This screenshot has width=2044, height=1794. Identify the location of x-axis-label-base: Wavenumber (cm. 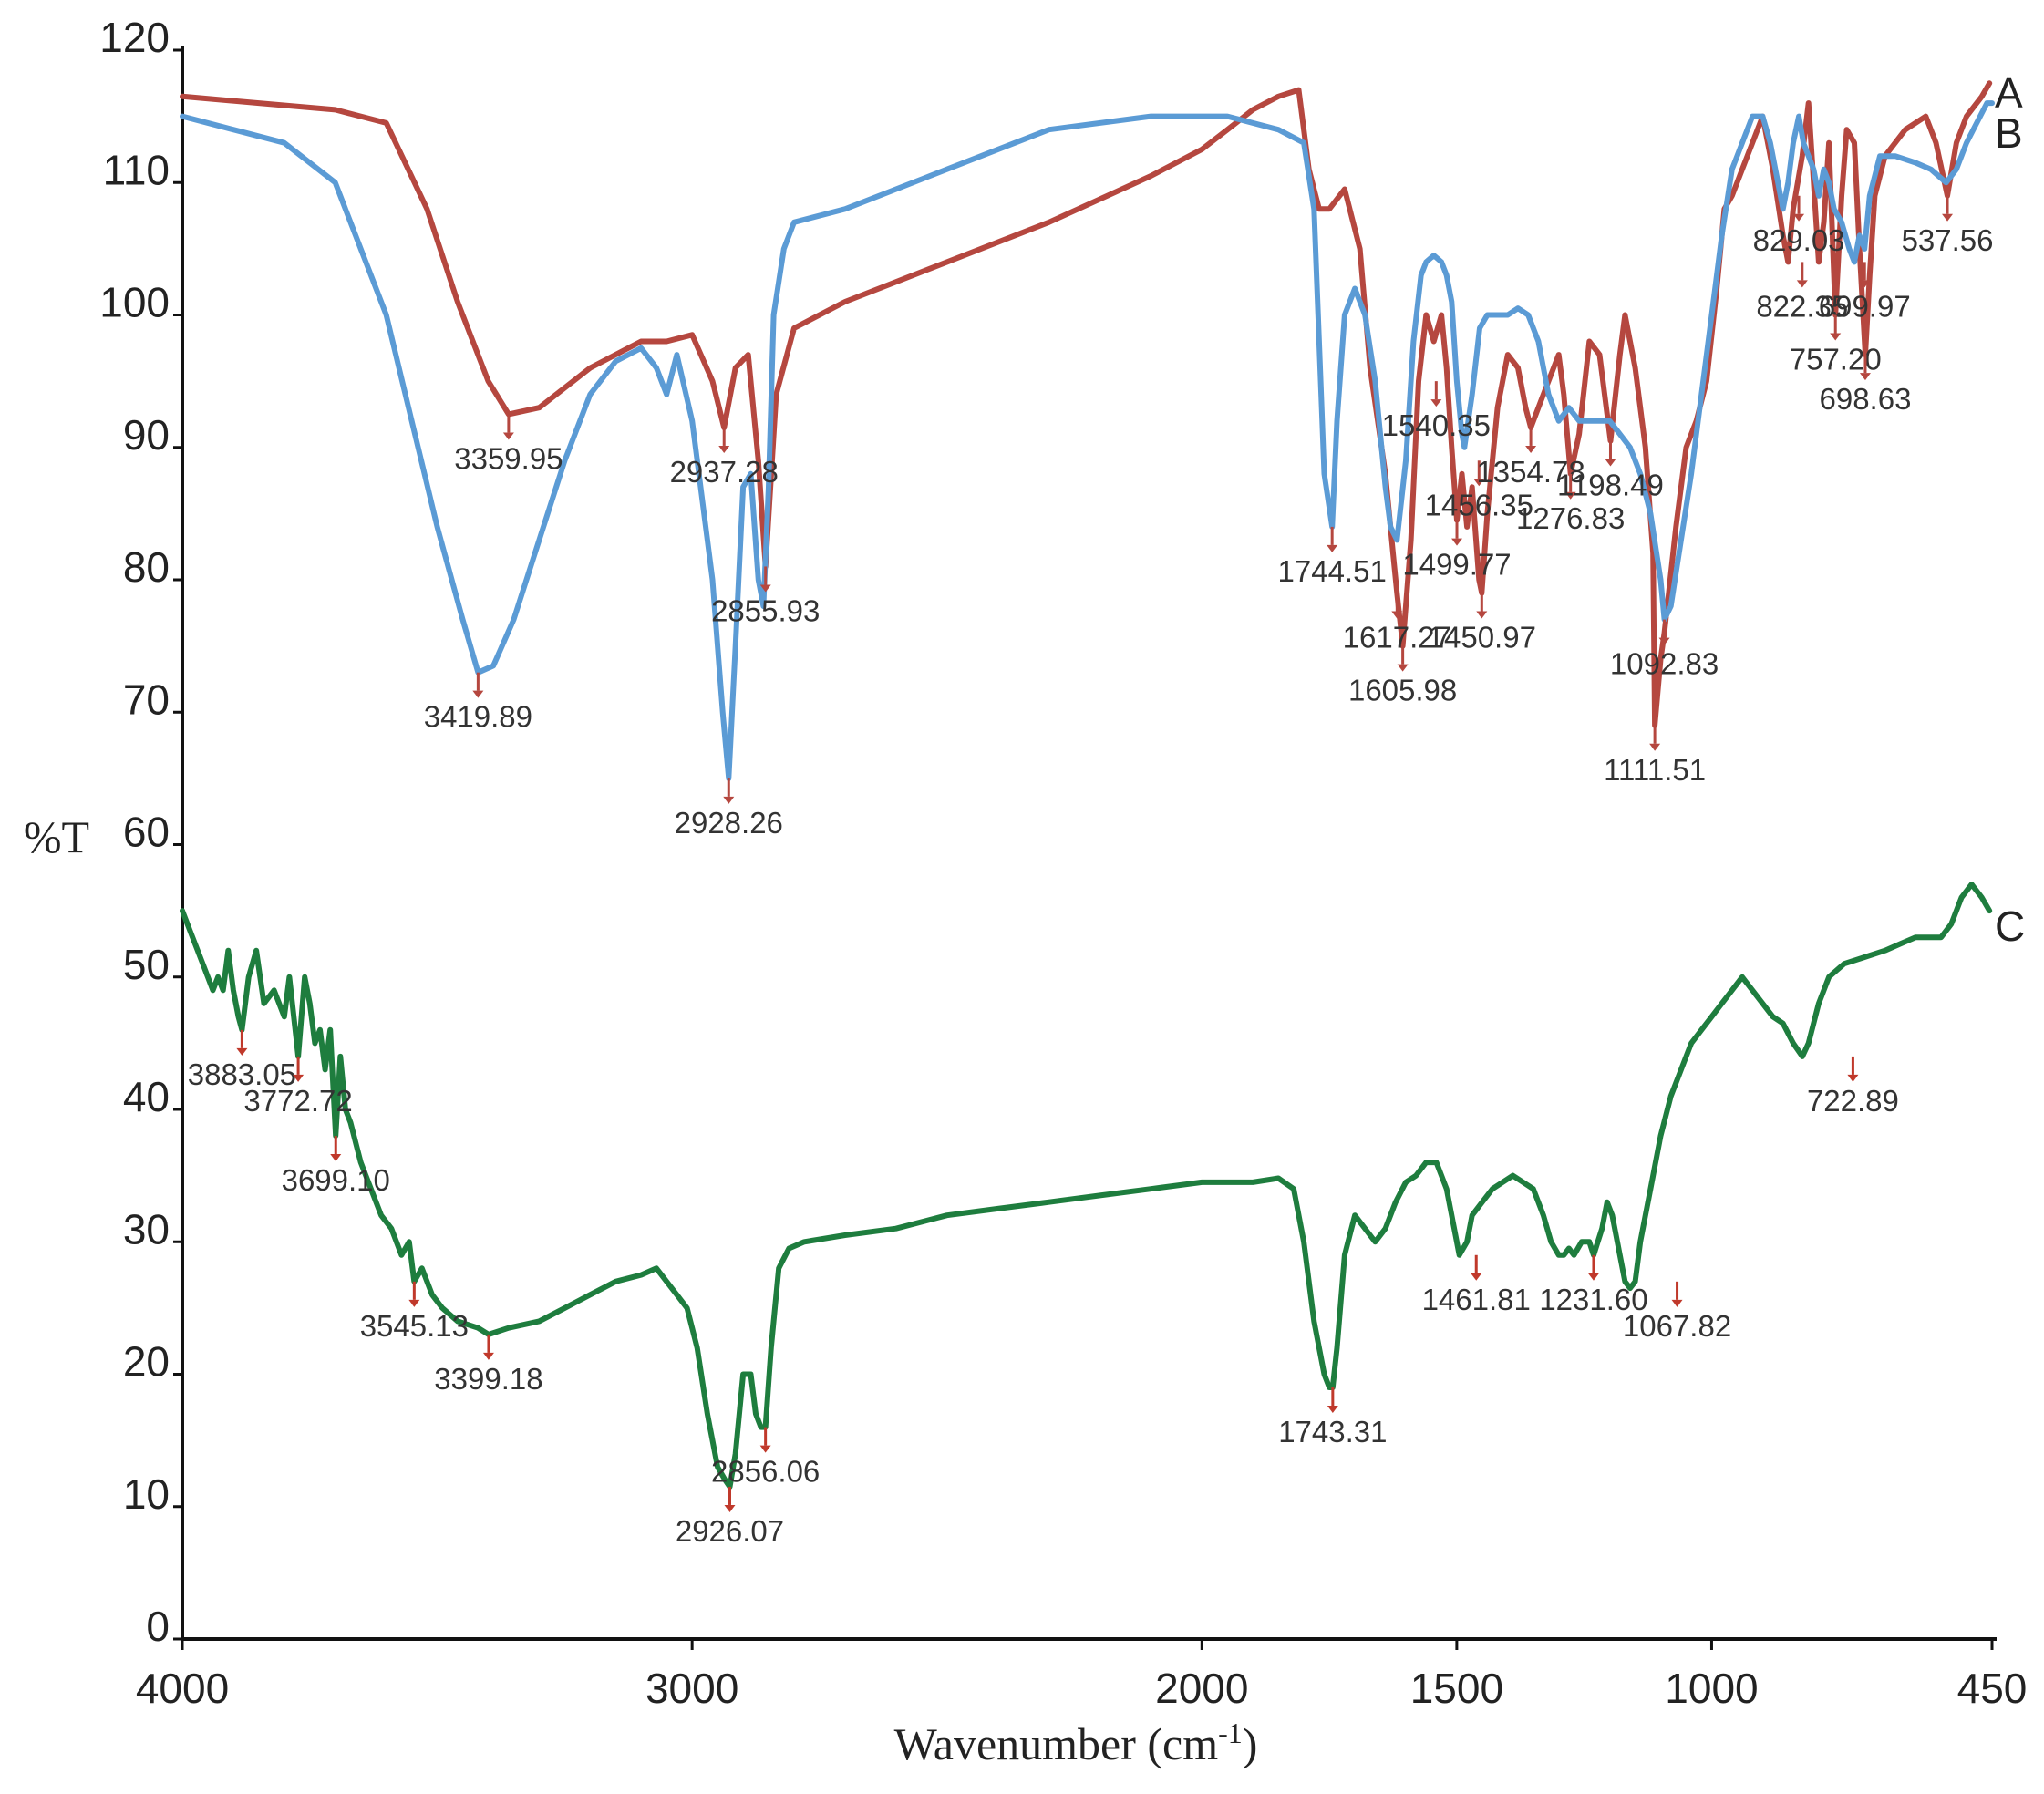
(1056, 1743).